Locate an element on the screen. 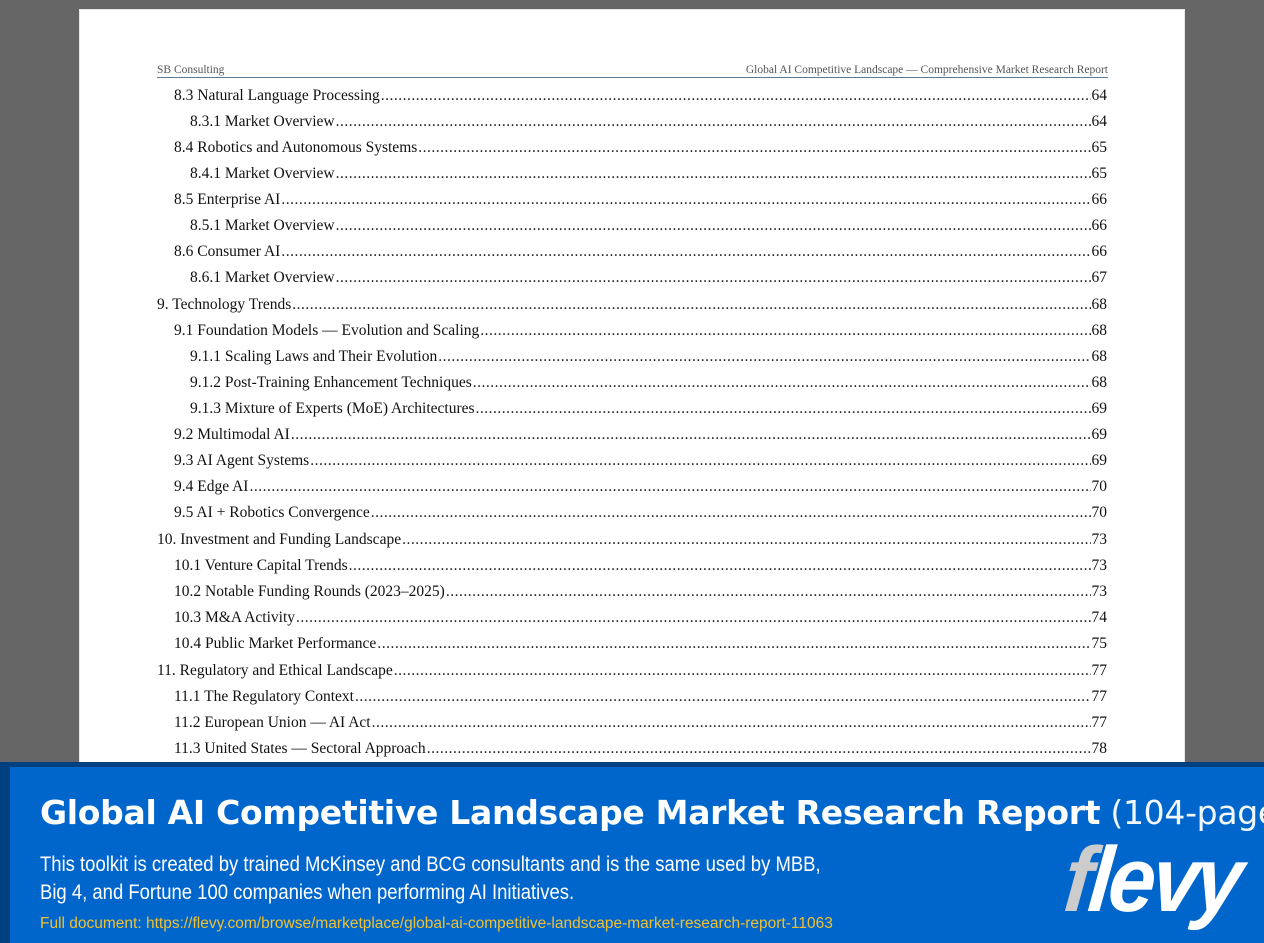 Image resolution: width=1264 pixels, height=943 pixels. toc-entry: 9.2 Multimodal AI 69 is located at coordinates (632, 438).